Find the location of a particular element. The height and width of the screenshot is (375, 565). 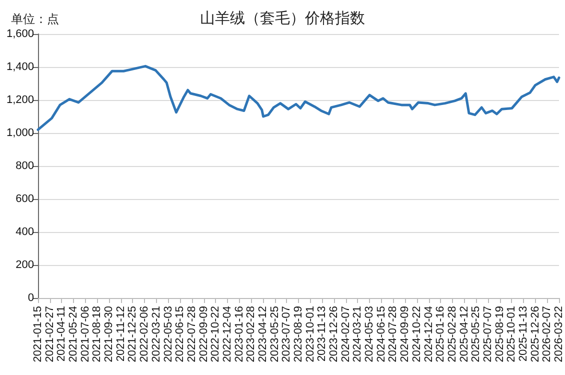

x-tick-label: 2025-11-13 is located at coordinates (523, 334).